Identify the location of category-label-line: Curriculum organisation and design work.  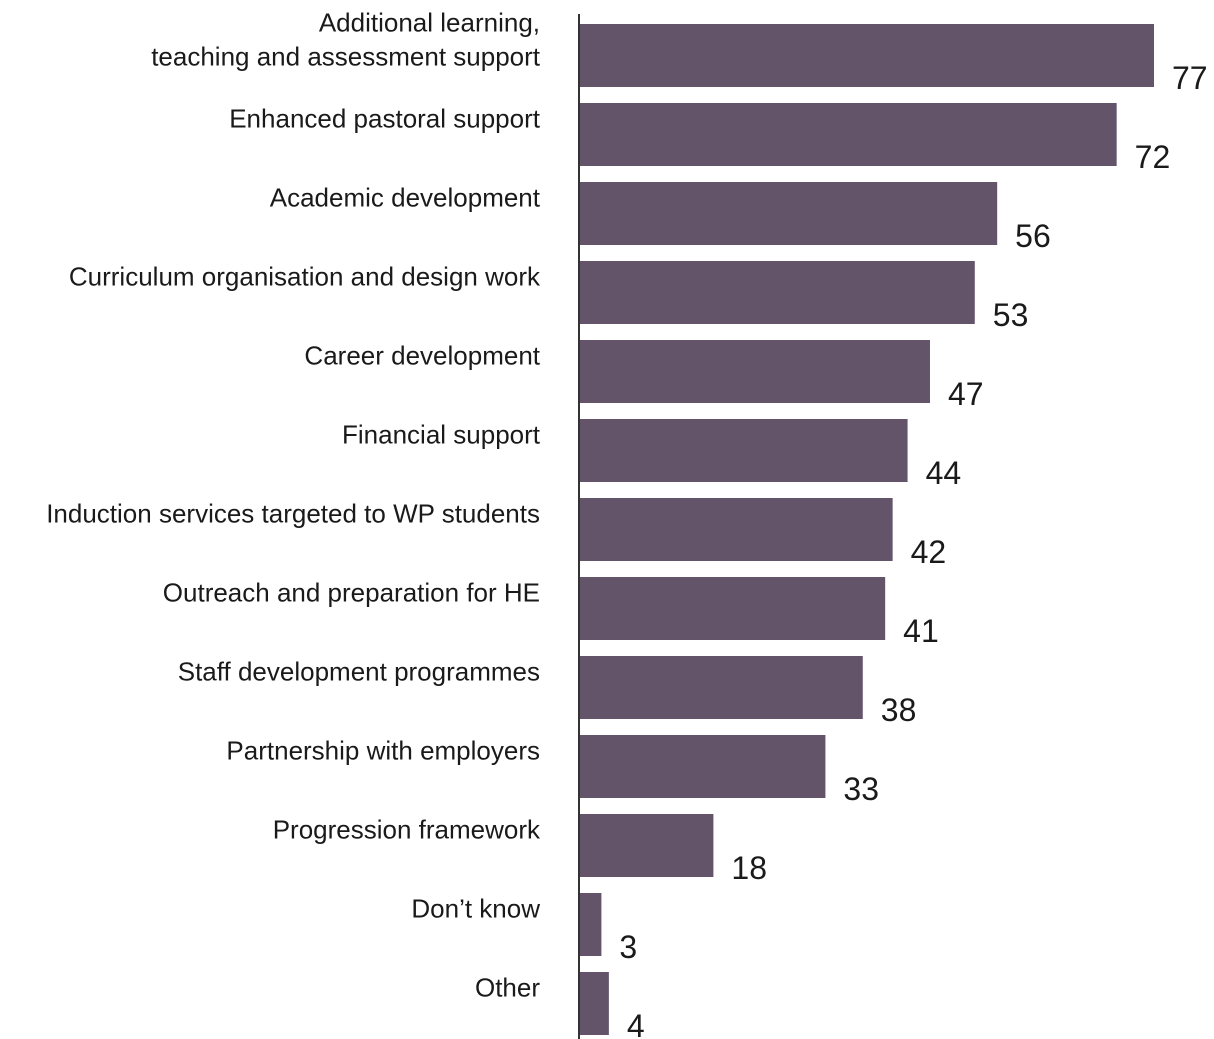
(305, 277).